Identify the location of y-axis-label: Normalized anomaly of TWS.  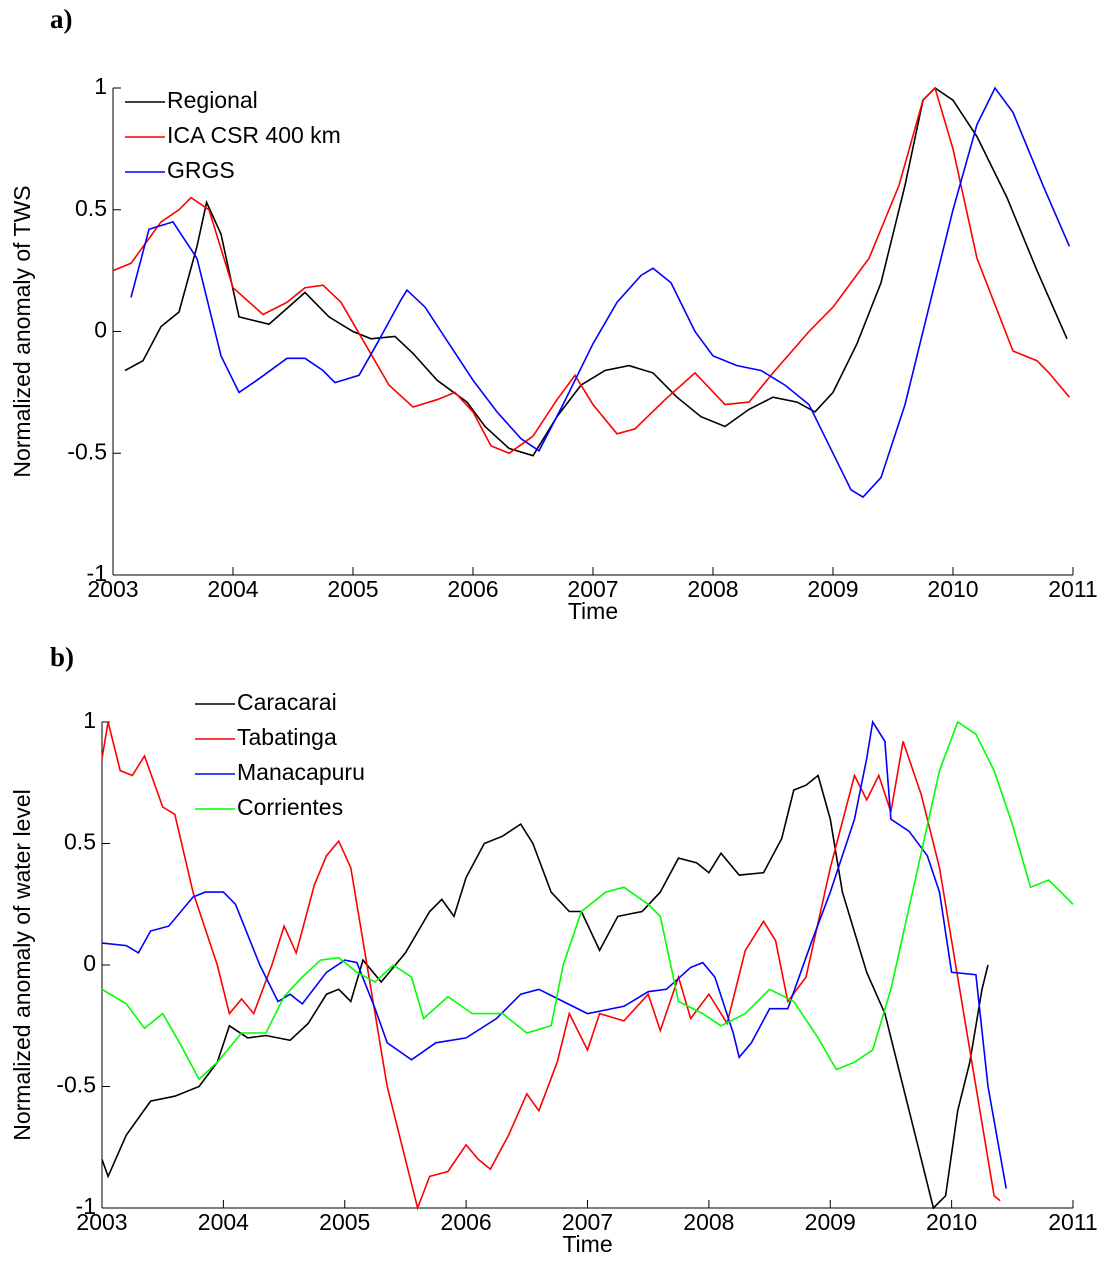
(22, 331).